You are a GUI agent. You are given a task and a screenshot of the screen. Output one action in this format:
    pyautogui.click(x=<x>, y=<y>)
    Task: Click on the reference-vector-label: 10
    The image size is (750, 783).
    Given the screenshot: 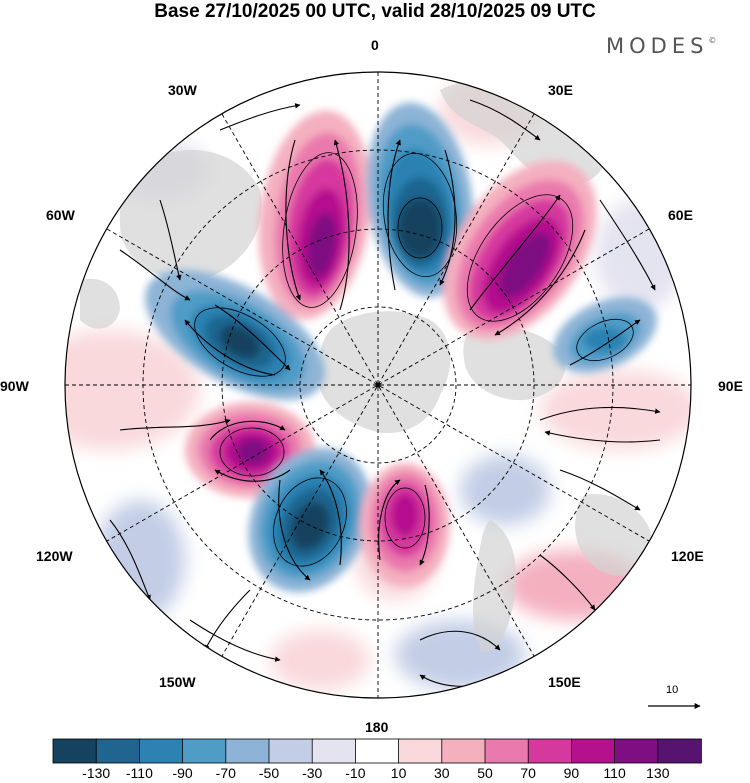 What is the action you would take?
    pyautogui.click(x=672, y=690)
    